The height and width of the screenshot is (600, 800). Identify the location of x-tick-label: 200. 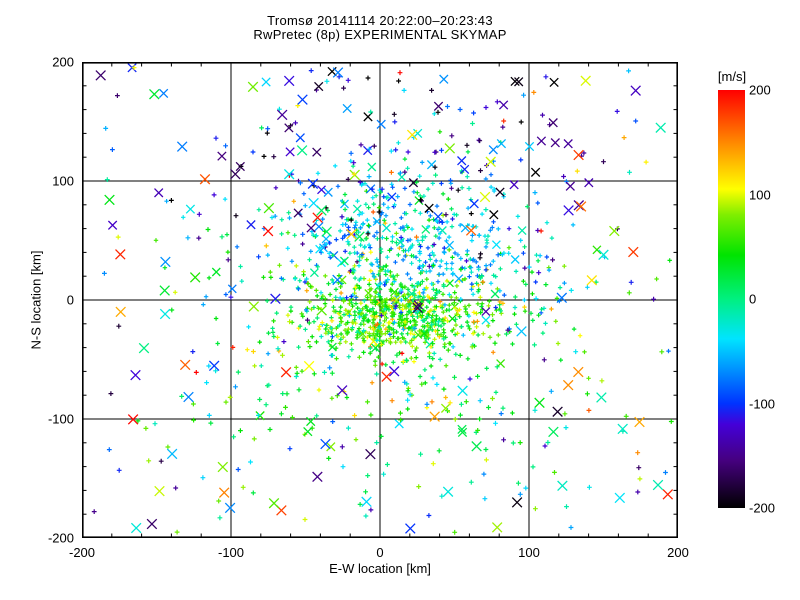
(678, 552).